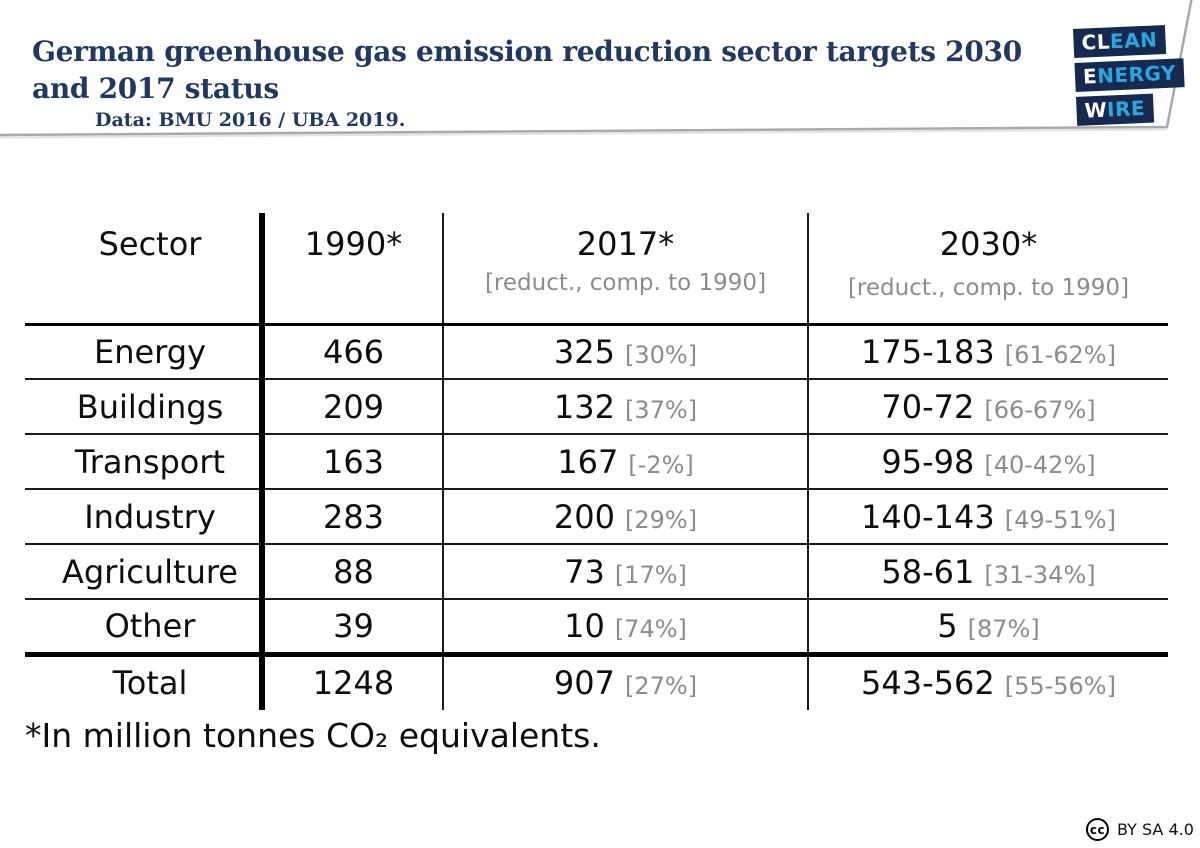 Image resolution: width=1200 pixels, height=848 pixels. I want to click on value-2030: 543-562, so click(928, 683).